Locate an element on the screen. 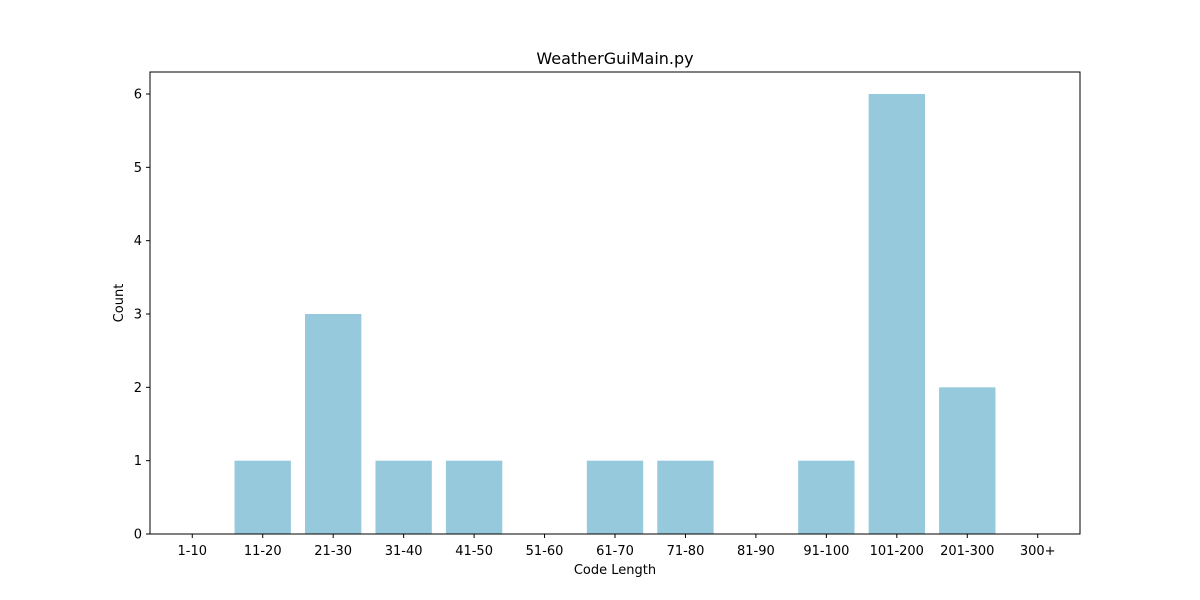 Image resolution: width=1200 pixels, height=600 pixels. x-tick-label: 300+ is located at coordinates (1038, 551).